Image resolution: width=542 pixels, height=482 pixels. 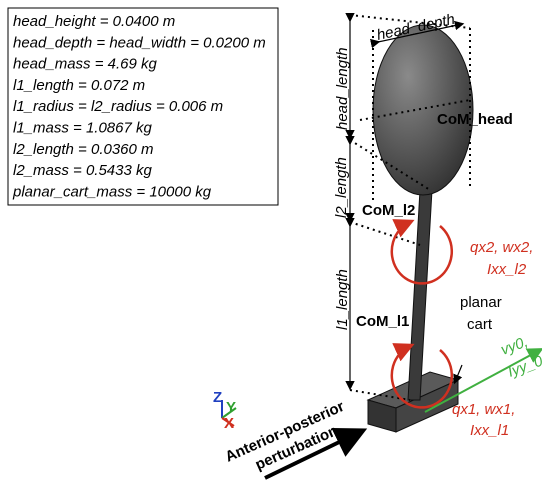 I want to click on translation-arrow, so click(x=483, y=380).